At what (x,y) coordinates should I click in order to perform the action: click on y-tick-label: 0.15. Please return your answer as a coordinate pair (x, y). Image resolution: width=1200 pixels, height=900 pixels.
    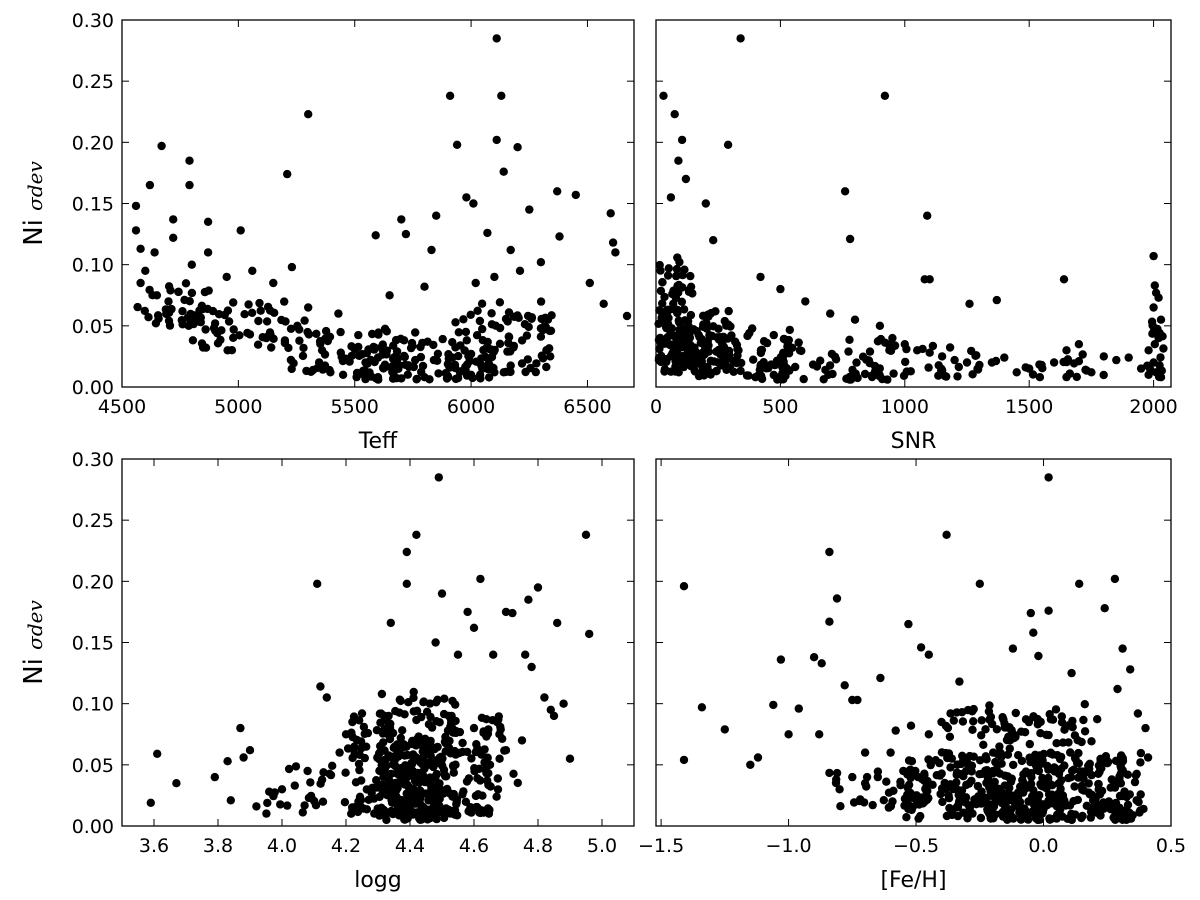
    Looking at the image, I should click on (93, 205).